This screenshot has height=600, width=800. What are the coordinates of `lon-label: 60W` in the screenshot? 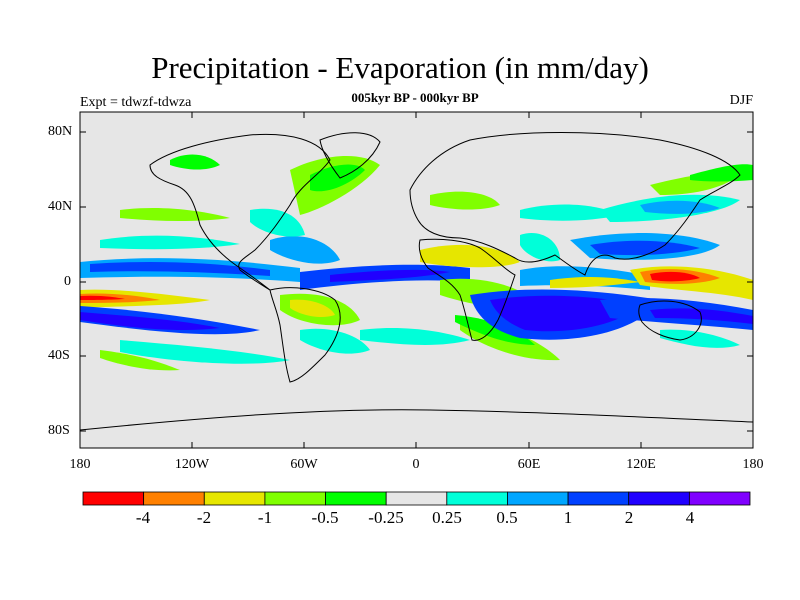 It's located at (304, 464).